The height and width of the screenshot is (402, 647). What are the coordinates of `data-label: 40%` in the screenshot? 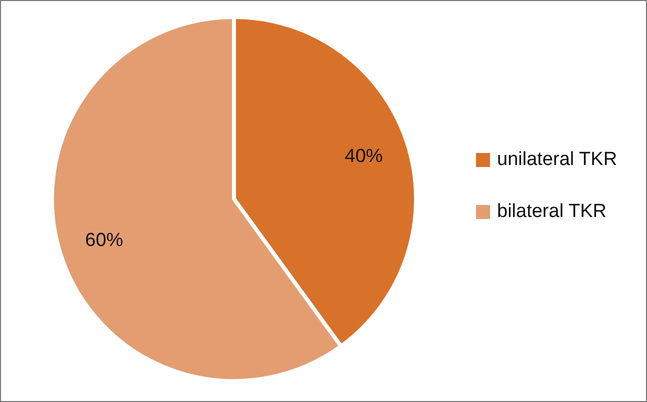 It's located at (363, 156).